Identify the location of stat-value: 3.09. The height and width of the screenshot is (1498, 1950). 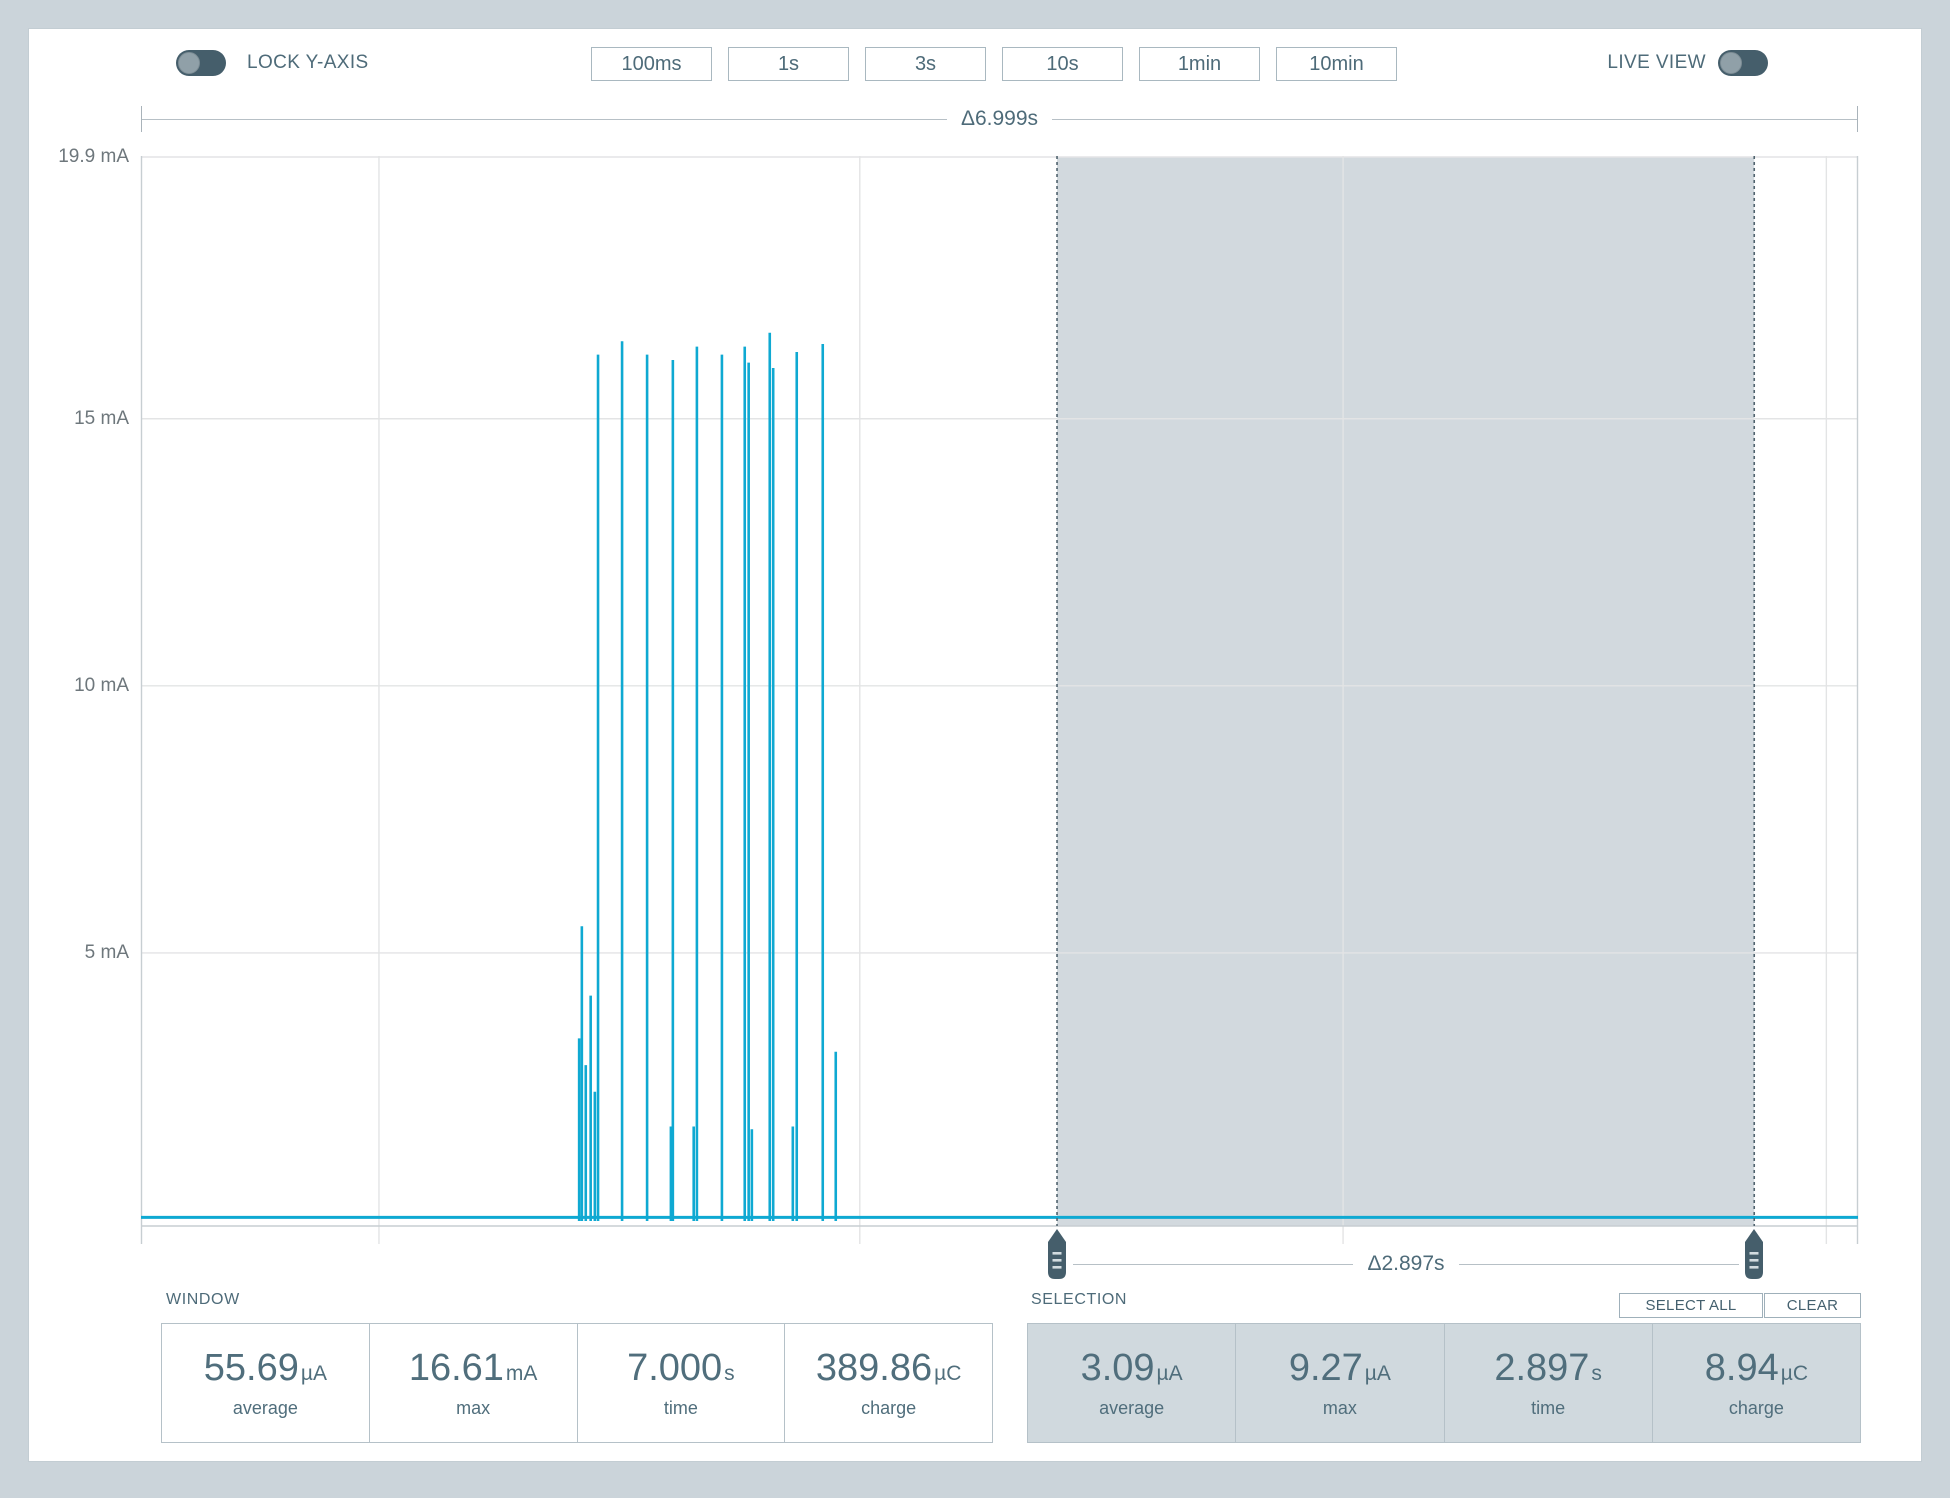
(1117, 1368).